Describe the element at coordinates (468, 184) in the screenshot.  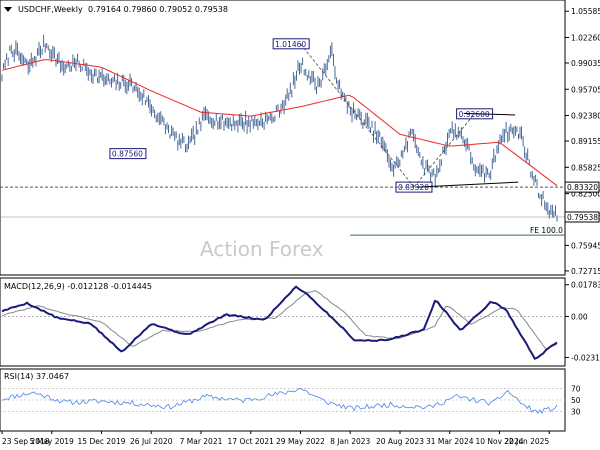
I see `trendline-lower` at that location.